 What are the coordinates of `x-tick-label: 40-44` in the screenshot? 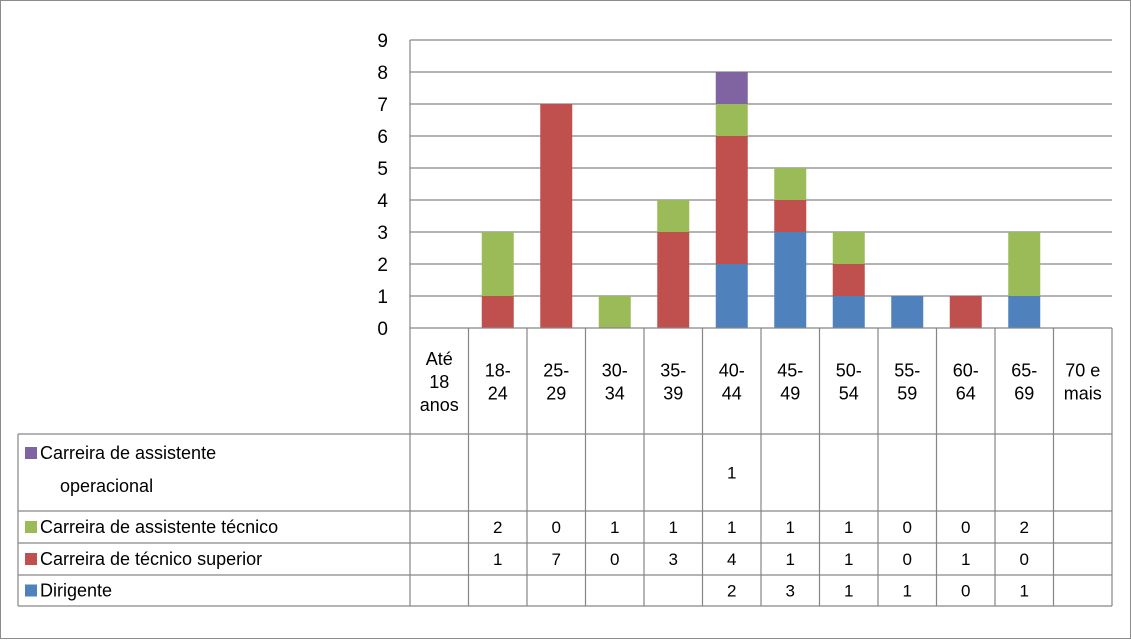 It's located at (732, 382).